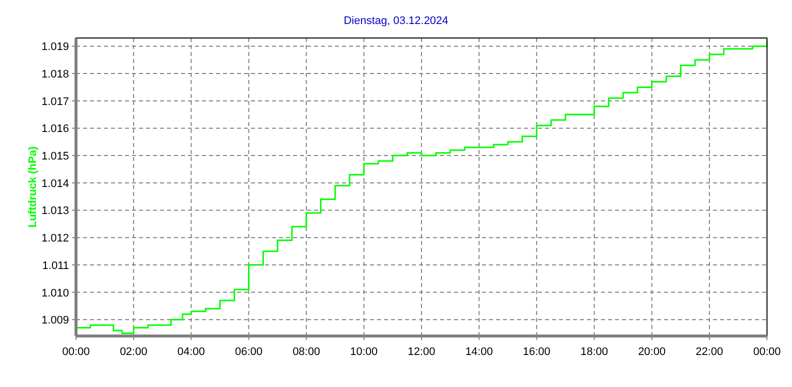 Image resolution: width=792 pixels, height=387 pixels. What do you see at coordinates (422, 352) in the screenshot?
I see `x-tick-label: 12:00` at bounding box center [422, 352].